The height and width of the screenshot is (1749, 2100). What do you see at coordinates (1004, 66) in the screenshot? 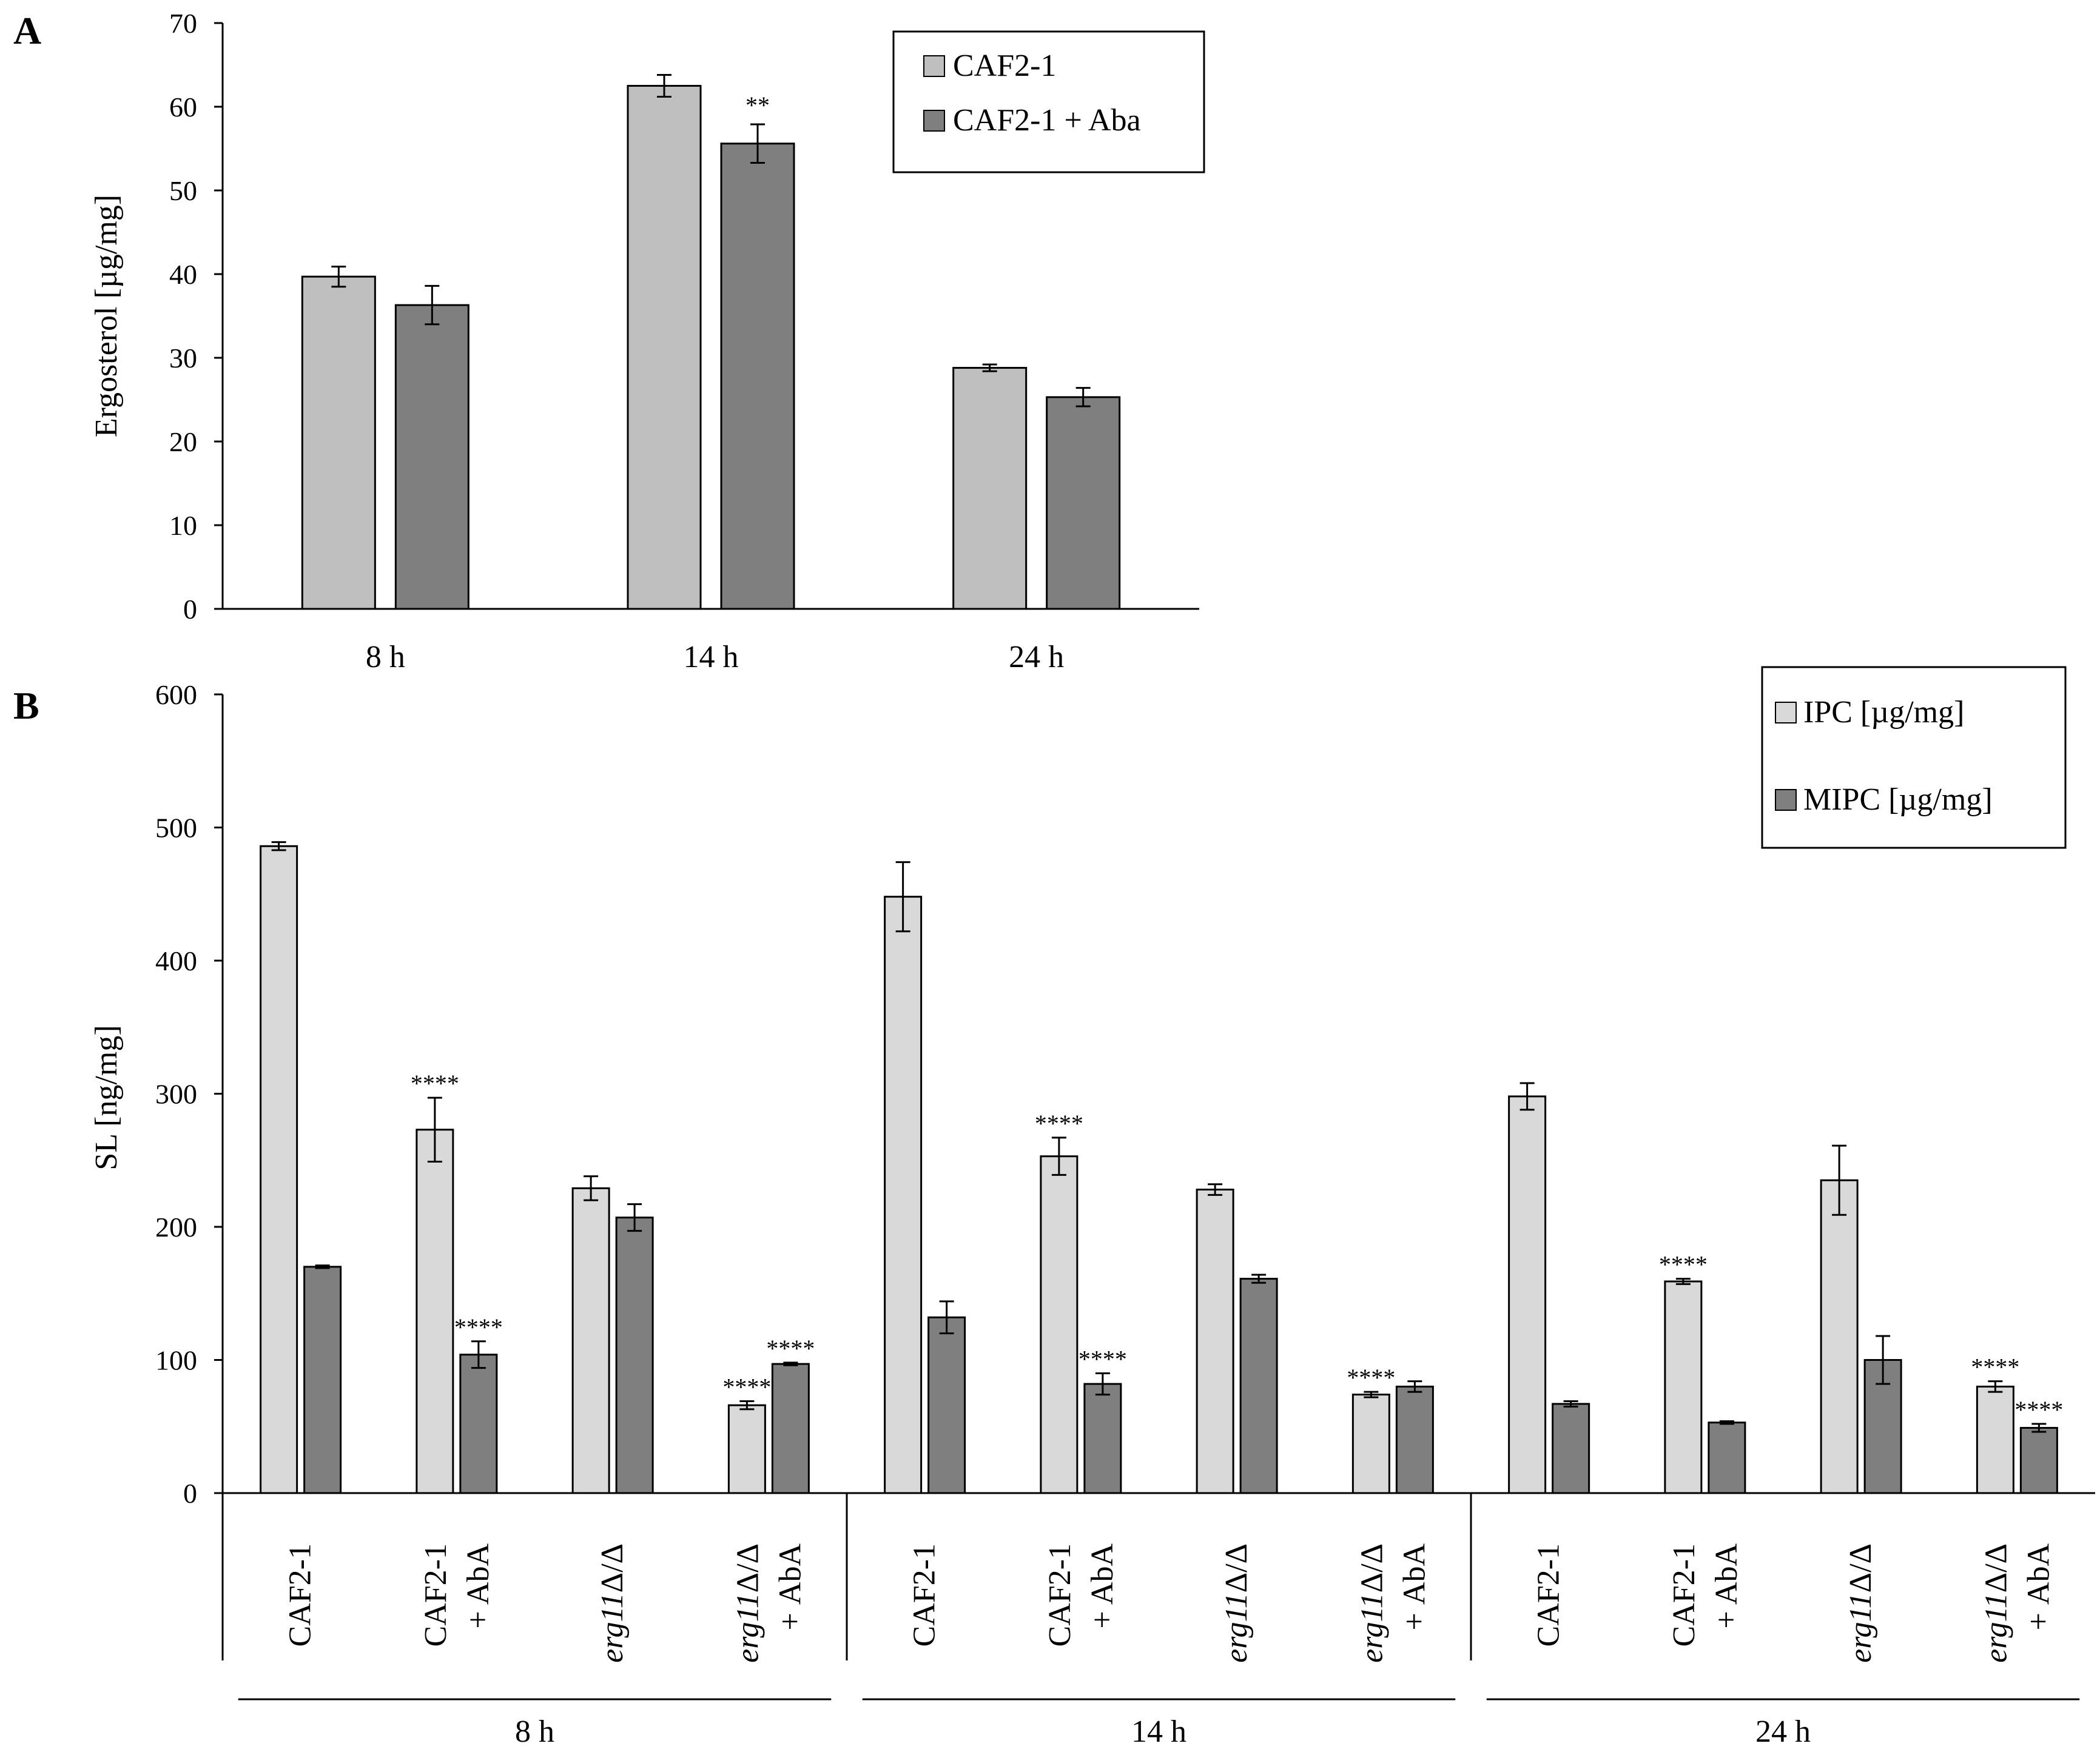
I see `legend-label: CAF2-1` at bounding box center [1004, 66].